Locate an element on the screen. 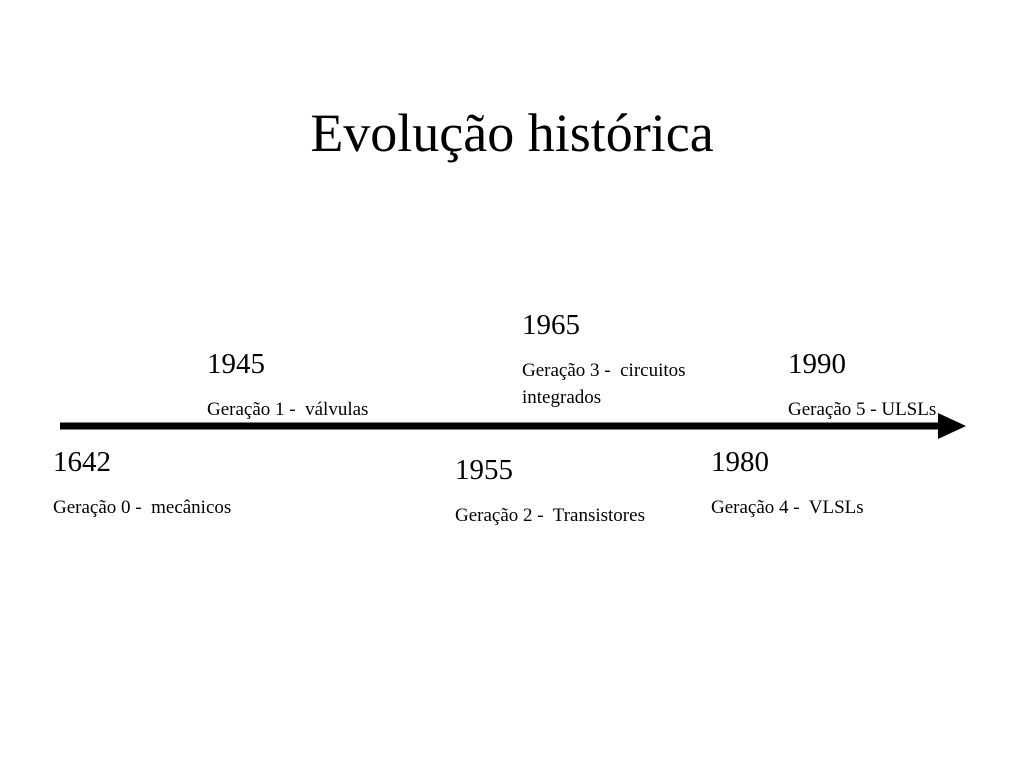 The width and height of the screenshot is (1024, 768). event-year: 1955 is located at coordinates (484, 470).